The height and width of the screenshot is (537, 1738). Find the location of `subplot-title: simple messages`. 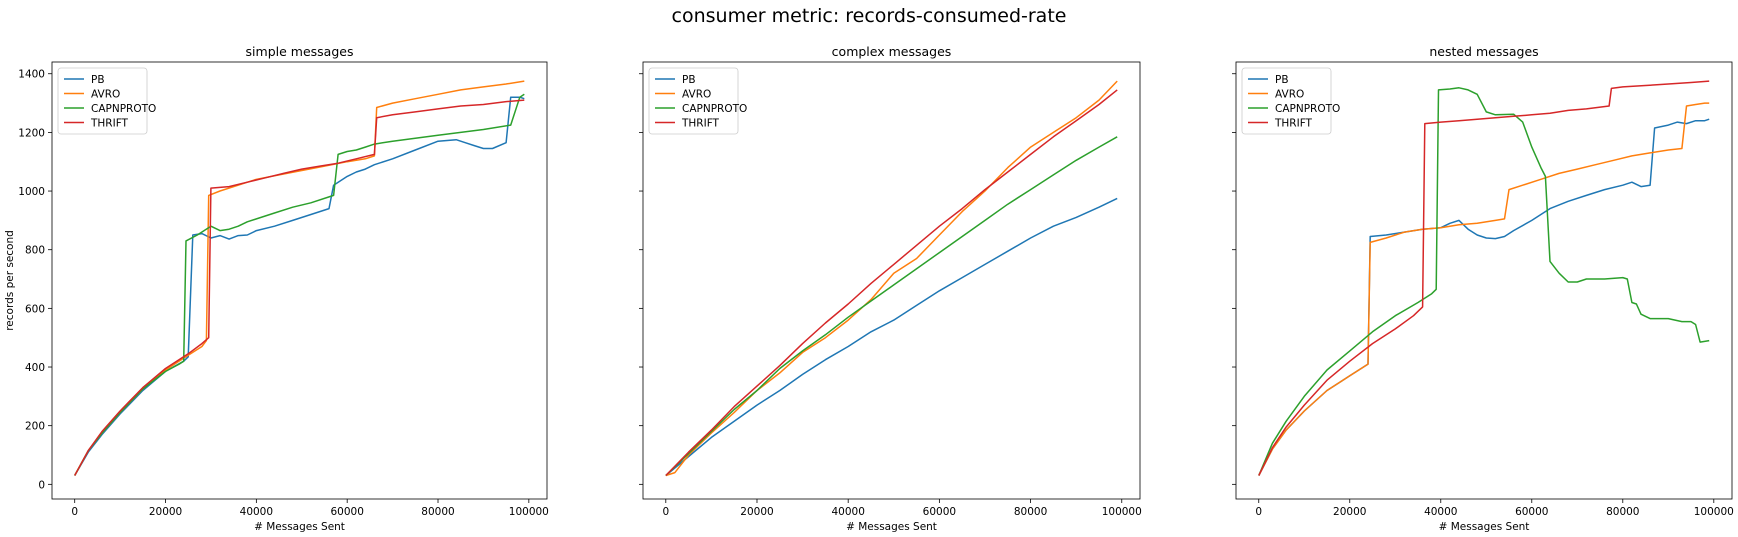

subplot-title: simple messages is located at coordinates (300, 51).